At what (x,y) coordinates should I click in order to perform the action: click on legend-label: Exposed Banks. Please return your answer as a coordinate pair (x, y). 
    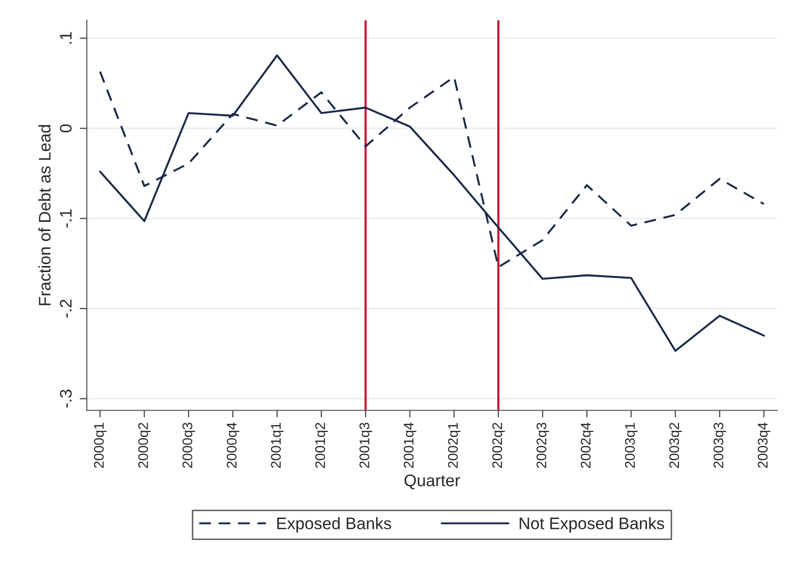
    Looking at the image, I should click on (334, 525).